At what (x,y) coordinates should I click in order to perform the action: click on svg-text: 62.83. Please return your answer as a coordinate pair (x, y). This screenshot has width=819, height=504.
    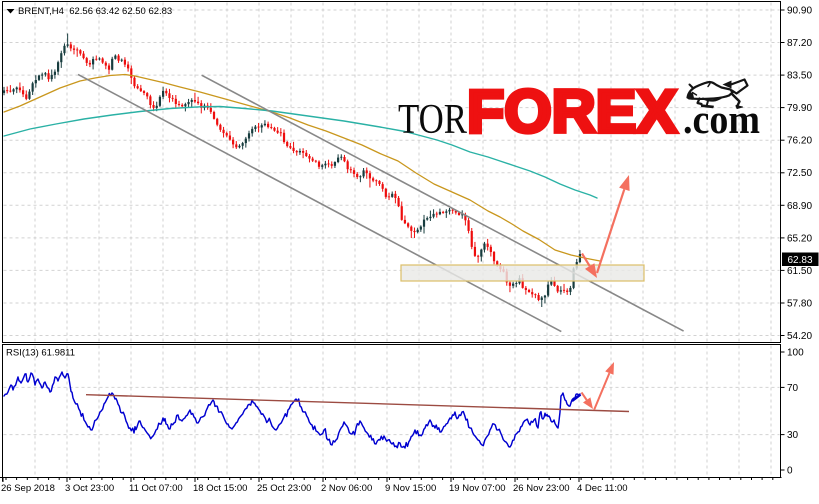
    Looking at the image, I should click on (799, 260).